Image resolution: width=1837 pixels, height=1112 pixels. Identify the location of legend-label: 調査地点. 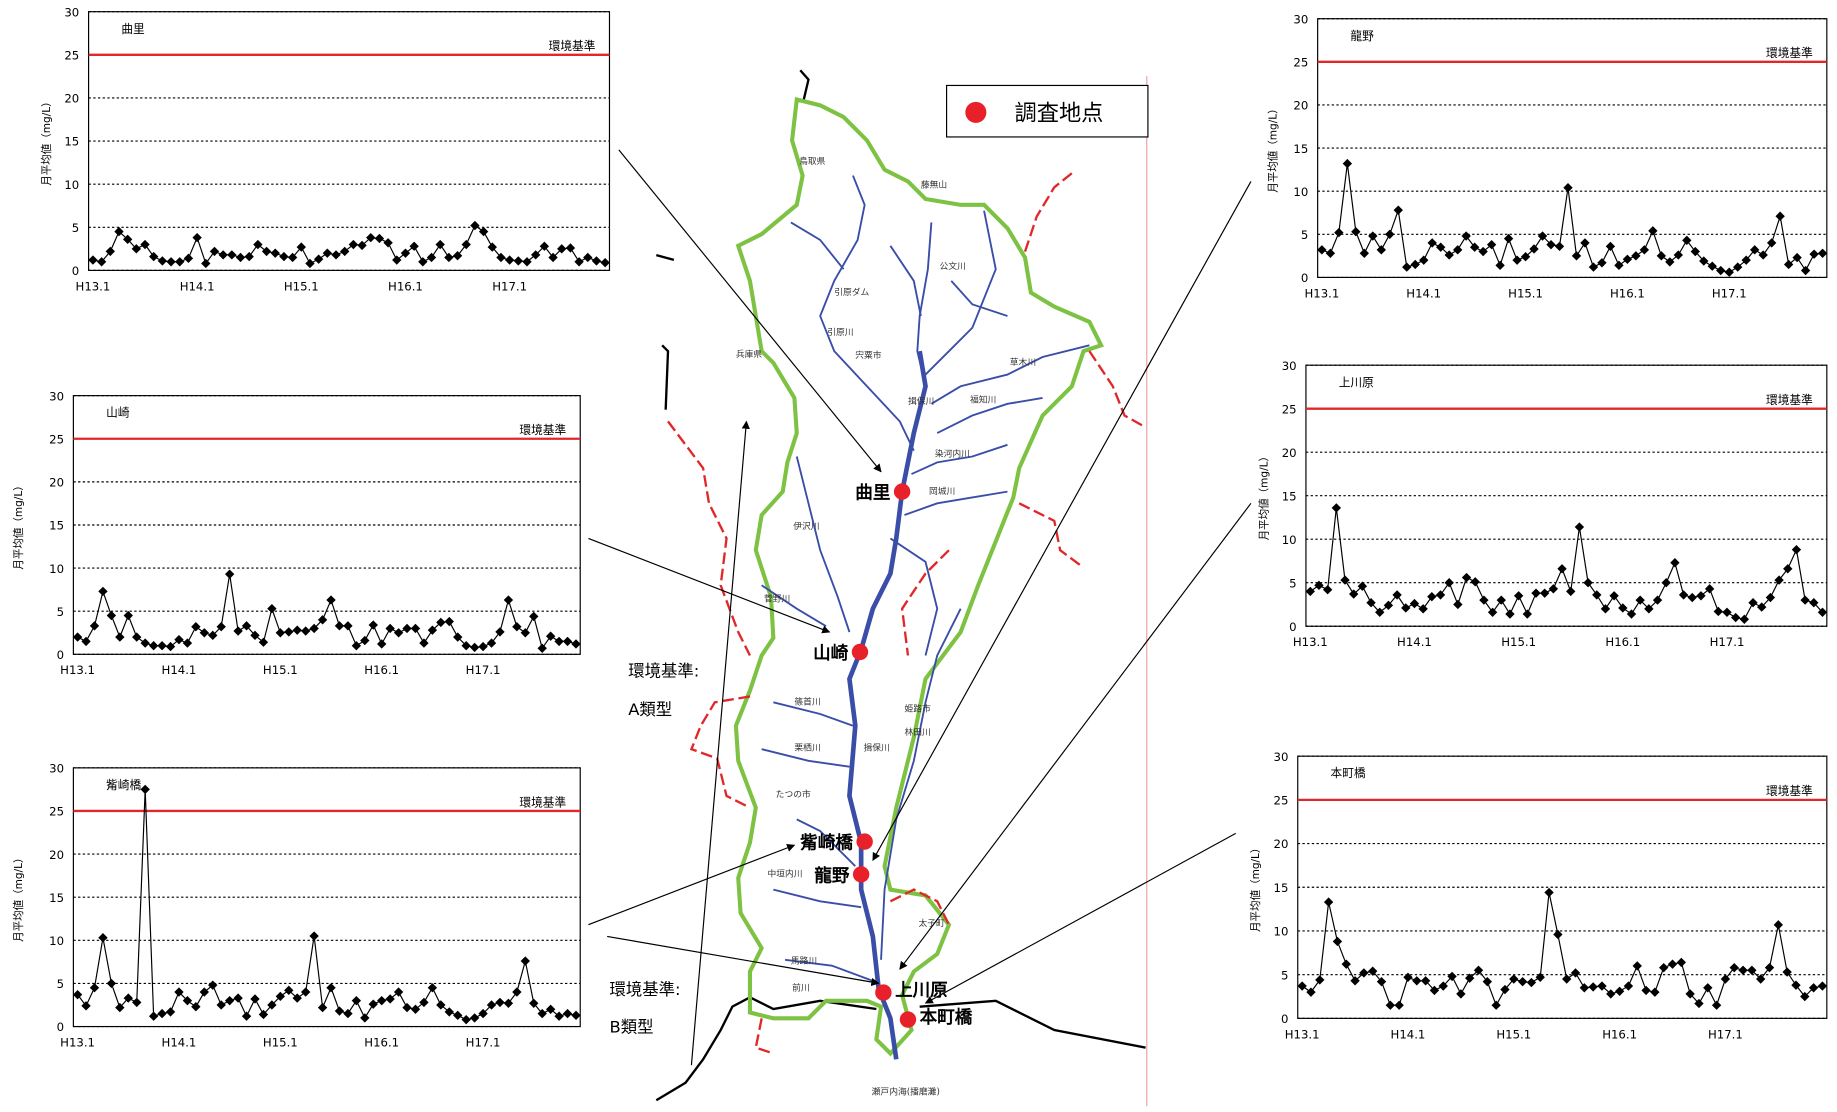
(1058, 114).